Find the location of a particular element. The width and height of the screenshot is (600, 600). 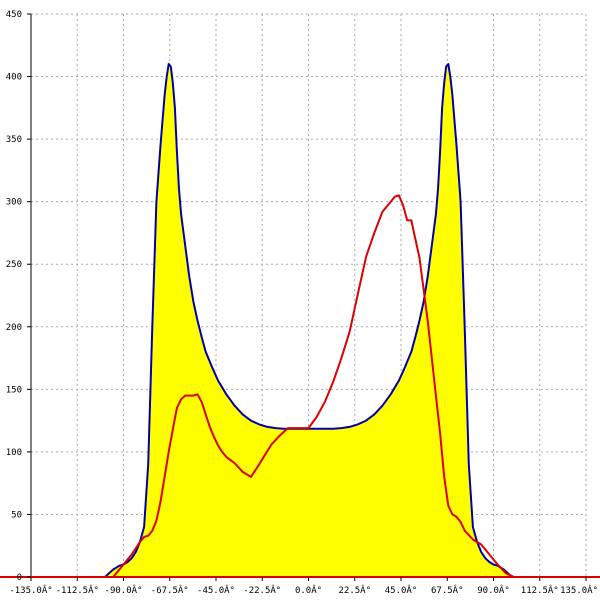

x-tick-label: 112.5Â° is located at coordinates (540, 590).